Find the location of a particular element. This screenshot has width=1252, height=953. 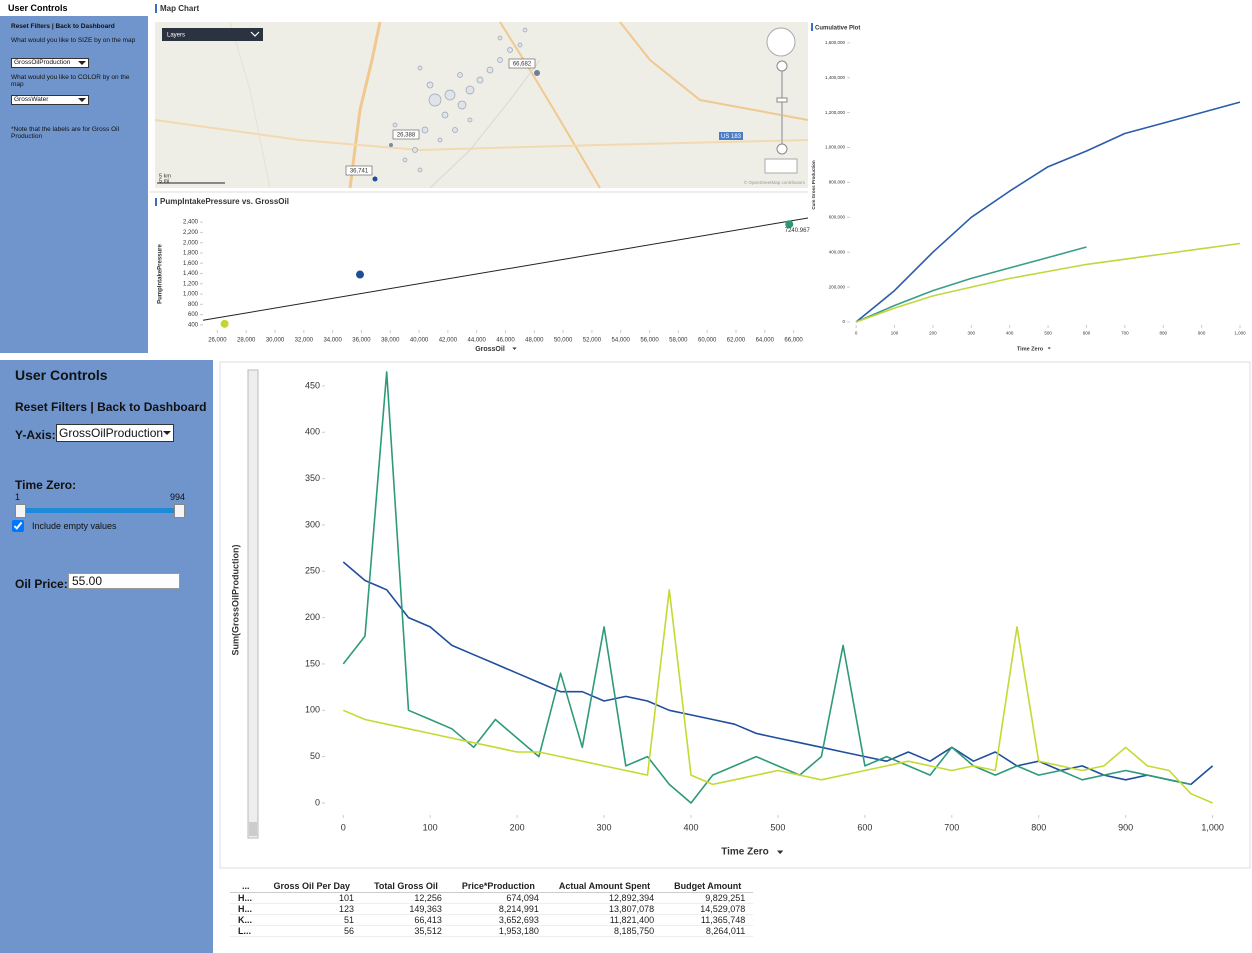

scrollbar-button is located at coordinates (253, 829).